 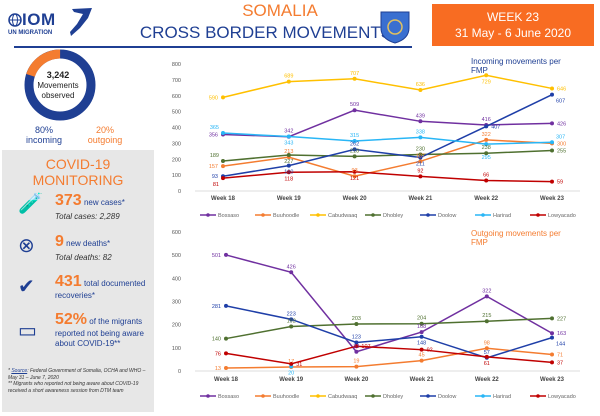 What do you see at coordinates (486, 158) in the screenshot?
I see `data-label: 295` at bounding box center [486, 158].